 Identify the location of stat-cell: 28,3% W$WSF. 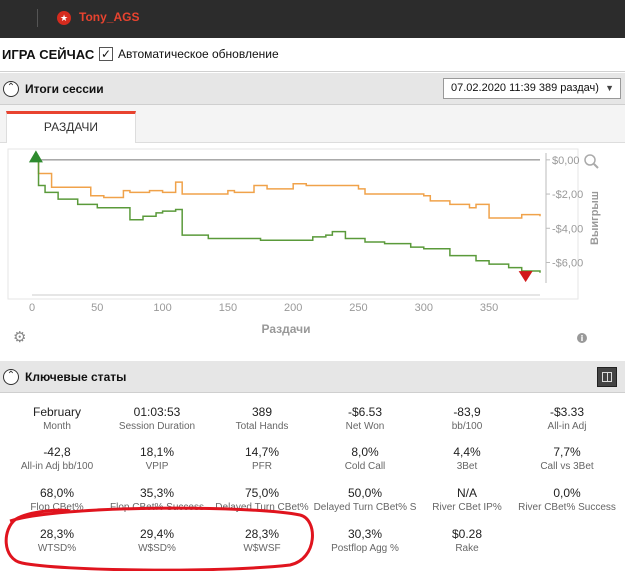
(262, 540).